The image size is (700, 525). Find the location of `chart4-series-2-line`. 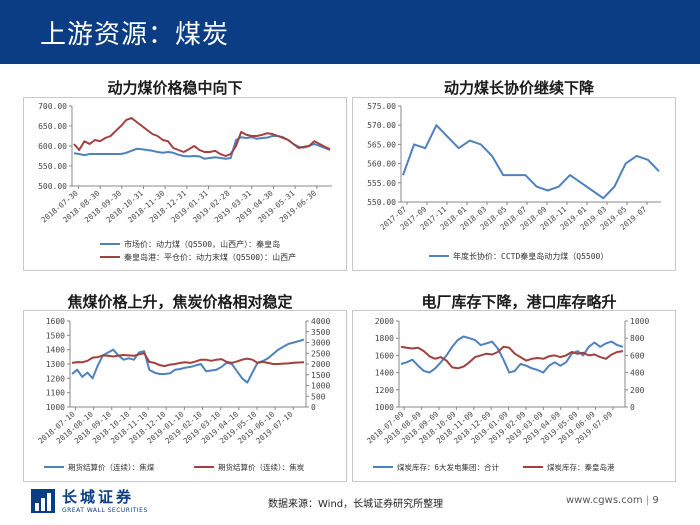

chart4-series-2-line is located at coordinates (512, 357).